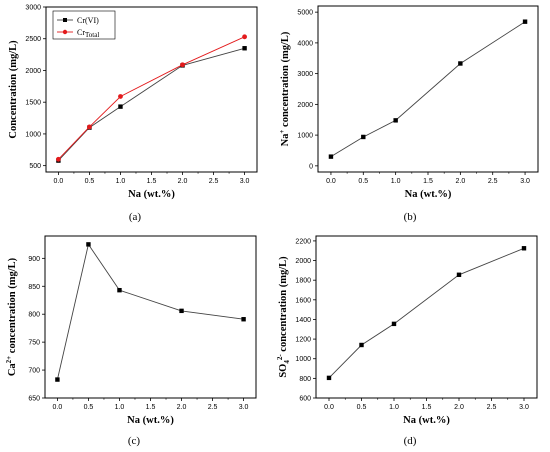  Describe the element at coordinates (303, 241) in the screenshot. I see `y-tick-label: 2200` at that location.